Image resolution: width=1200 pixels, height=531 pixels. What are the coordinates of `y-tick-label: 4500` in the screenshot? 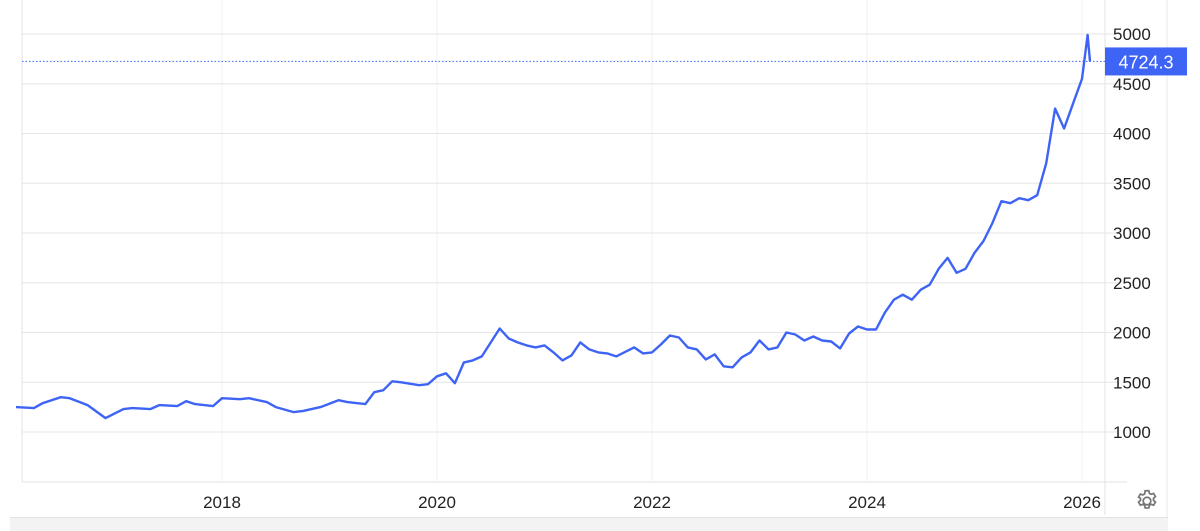 It's located at (1132, 84).